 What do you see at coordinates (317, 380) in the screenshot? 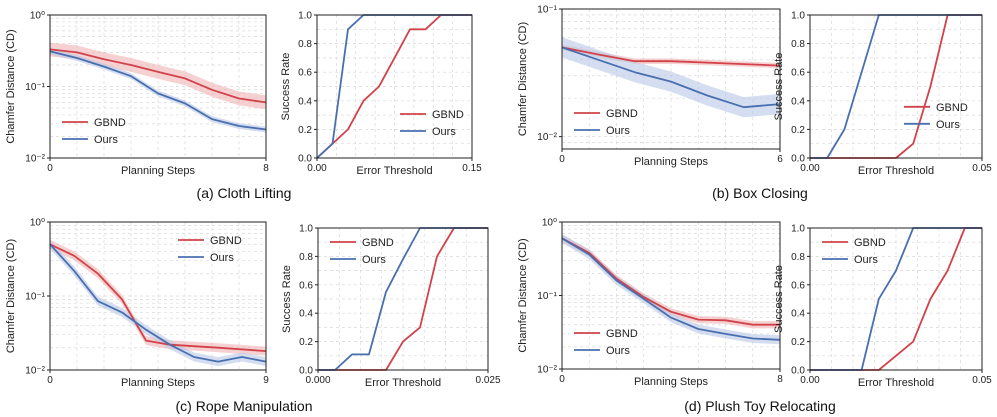
I see `x-tick-label: 0.000` at bounding box center [317, 380].